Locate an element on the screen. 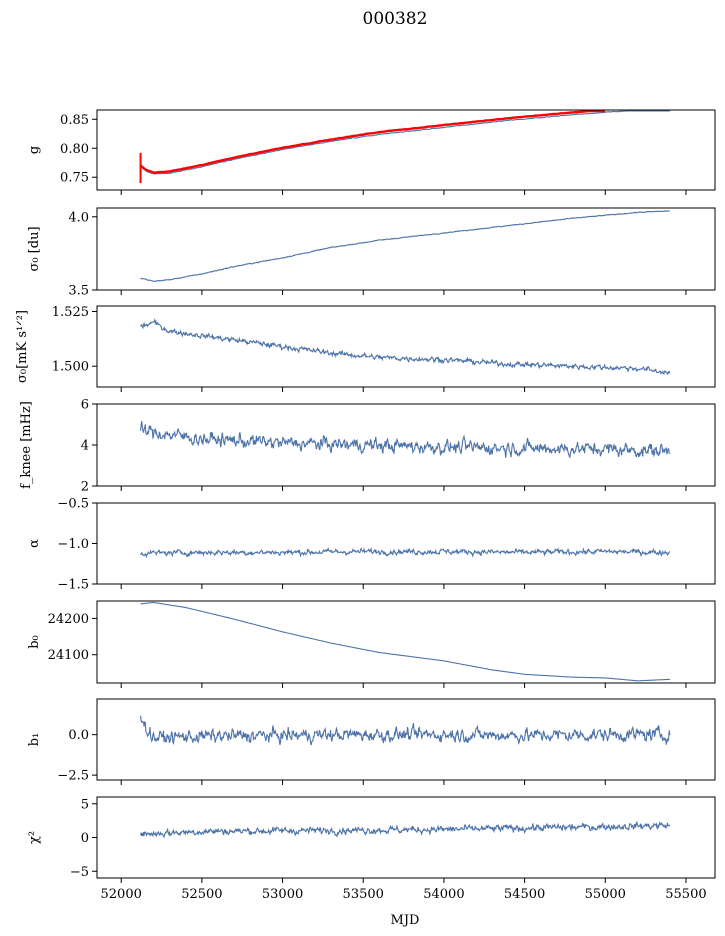  panel-alpha: −1.5 −1.0 −0.5 α is located at coordinates (371, 545).